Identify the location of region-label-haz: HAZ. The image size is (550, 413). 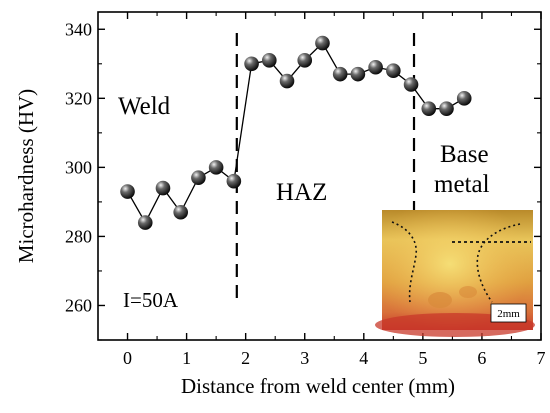
(301, 192).